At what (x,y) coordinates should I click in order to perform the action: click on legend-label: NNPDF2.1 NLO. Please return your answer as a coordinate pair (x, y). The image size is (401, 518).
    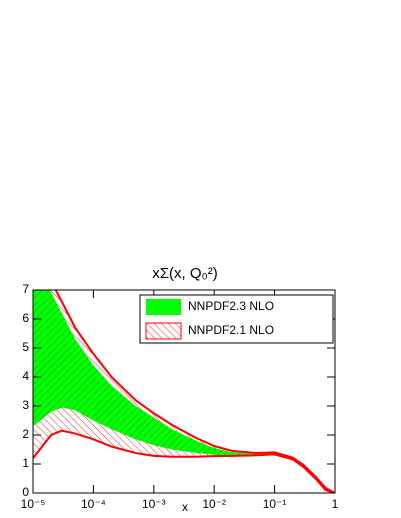
    Looking at the image, I should click on (231, 330).